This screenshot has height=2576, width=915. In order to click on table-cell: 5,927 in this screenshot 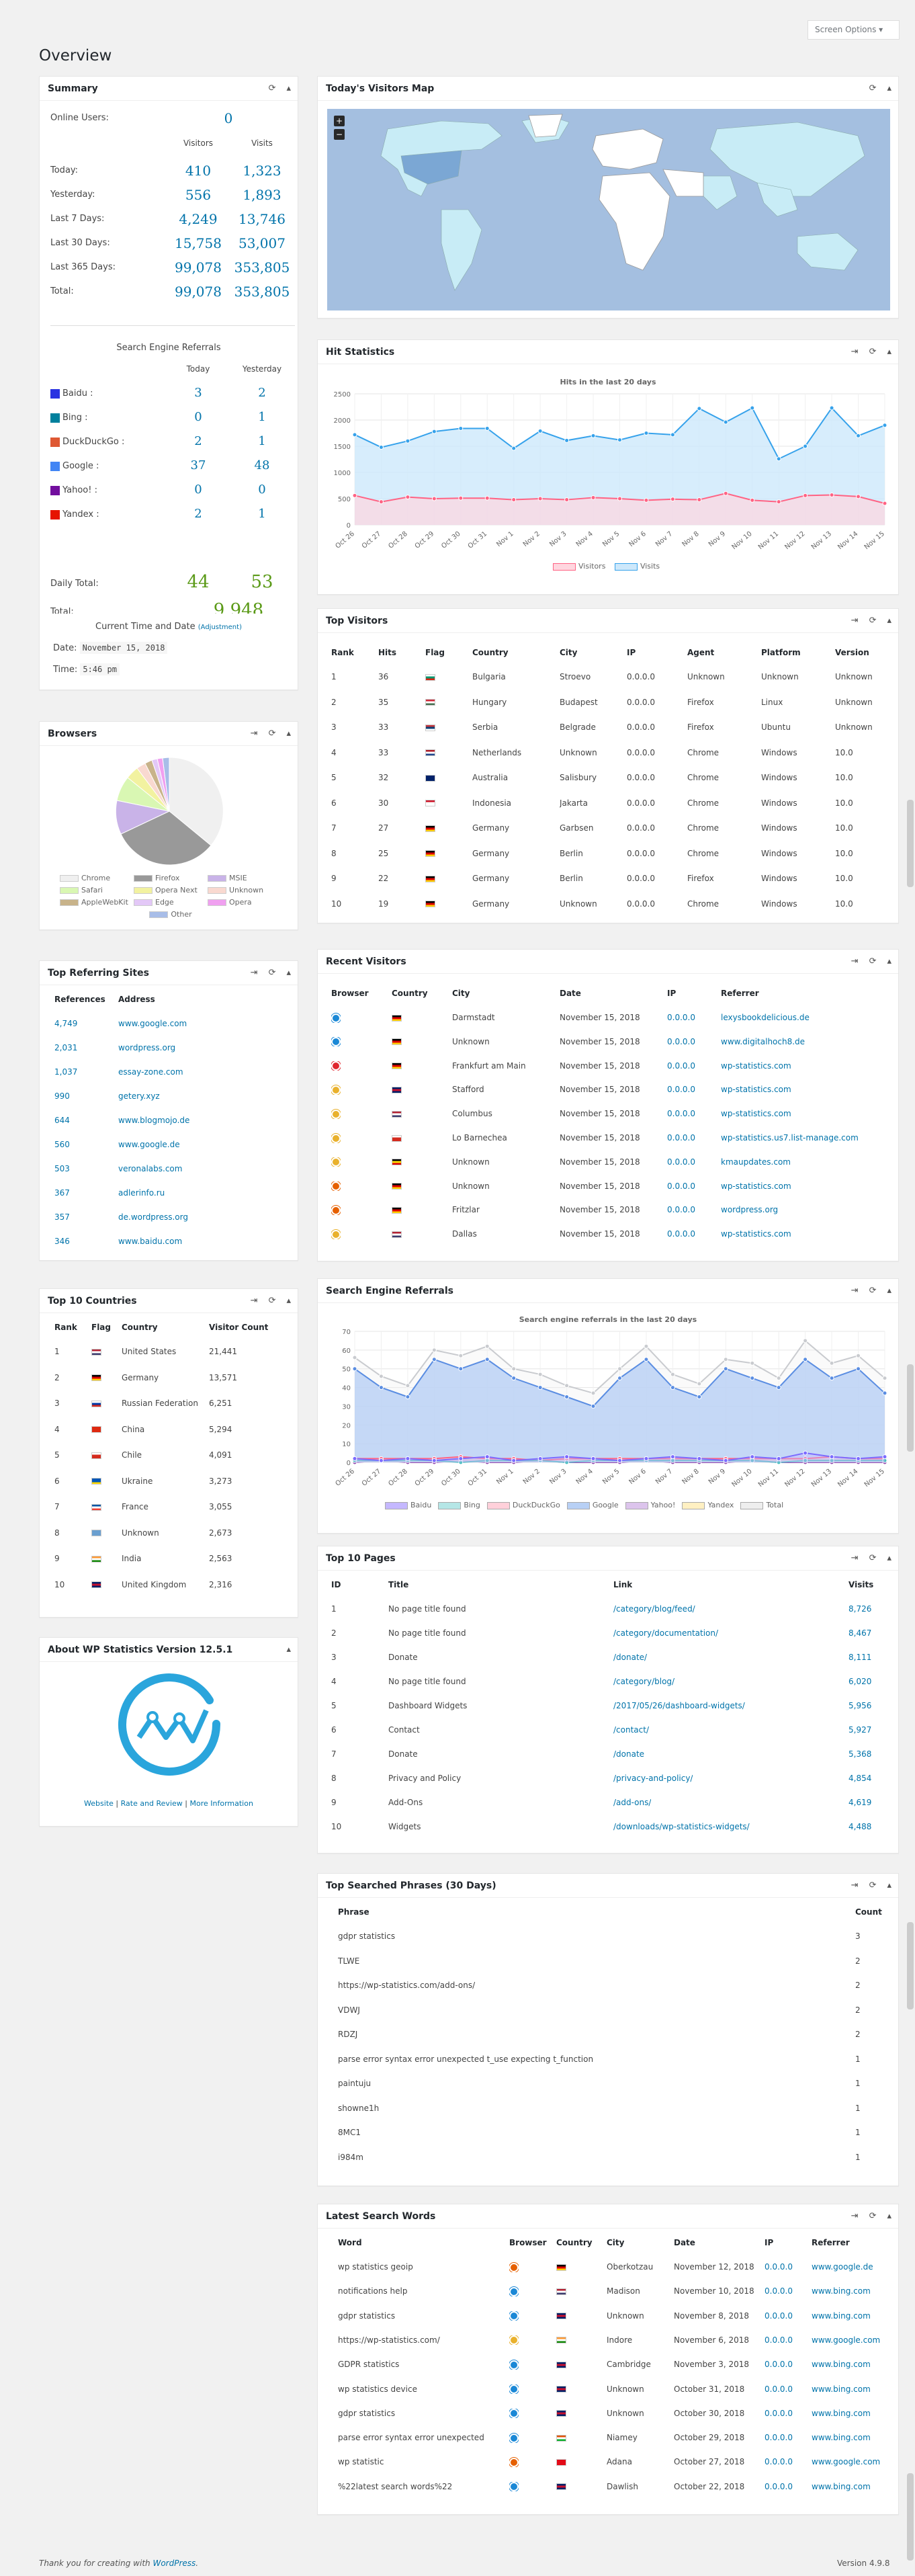, I will do `click(860, 1730)`.